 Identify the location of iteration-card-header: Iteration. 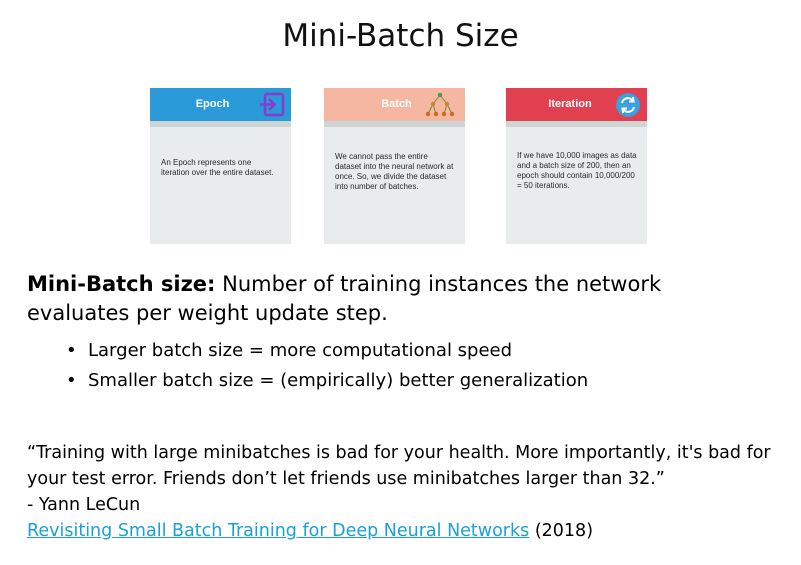
(576, 104).